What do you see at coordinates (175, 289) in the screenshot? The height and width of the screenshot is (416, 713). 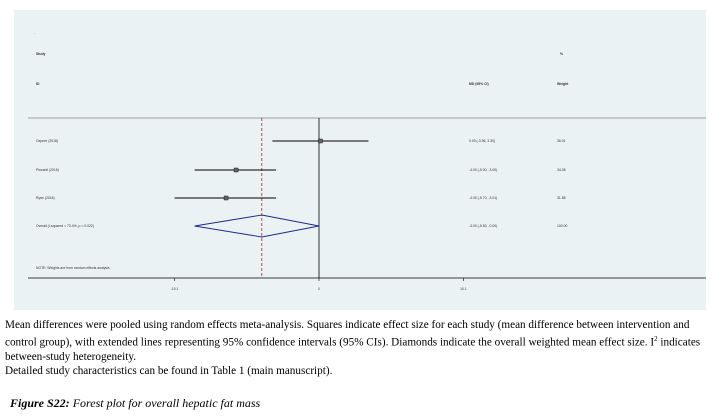 I see `x-tick-label: -10.1` at bounding box center [175, 289].